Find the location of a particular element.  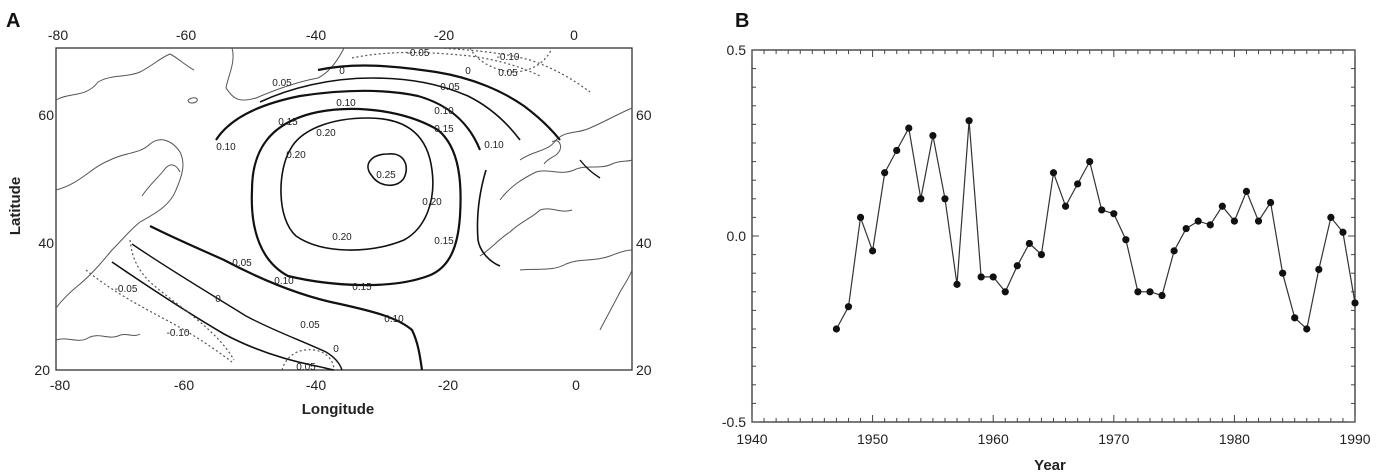

contour-010-left is located at coordinates (348, 120).